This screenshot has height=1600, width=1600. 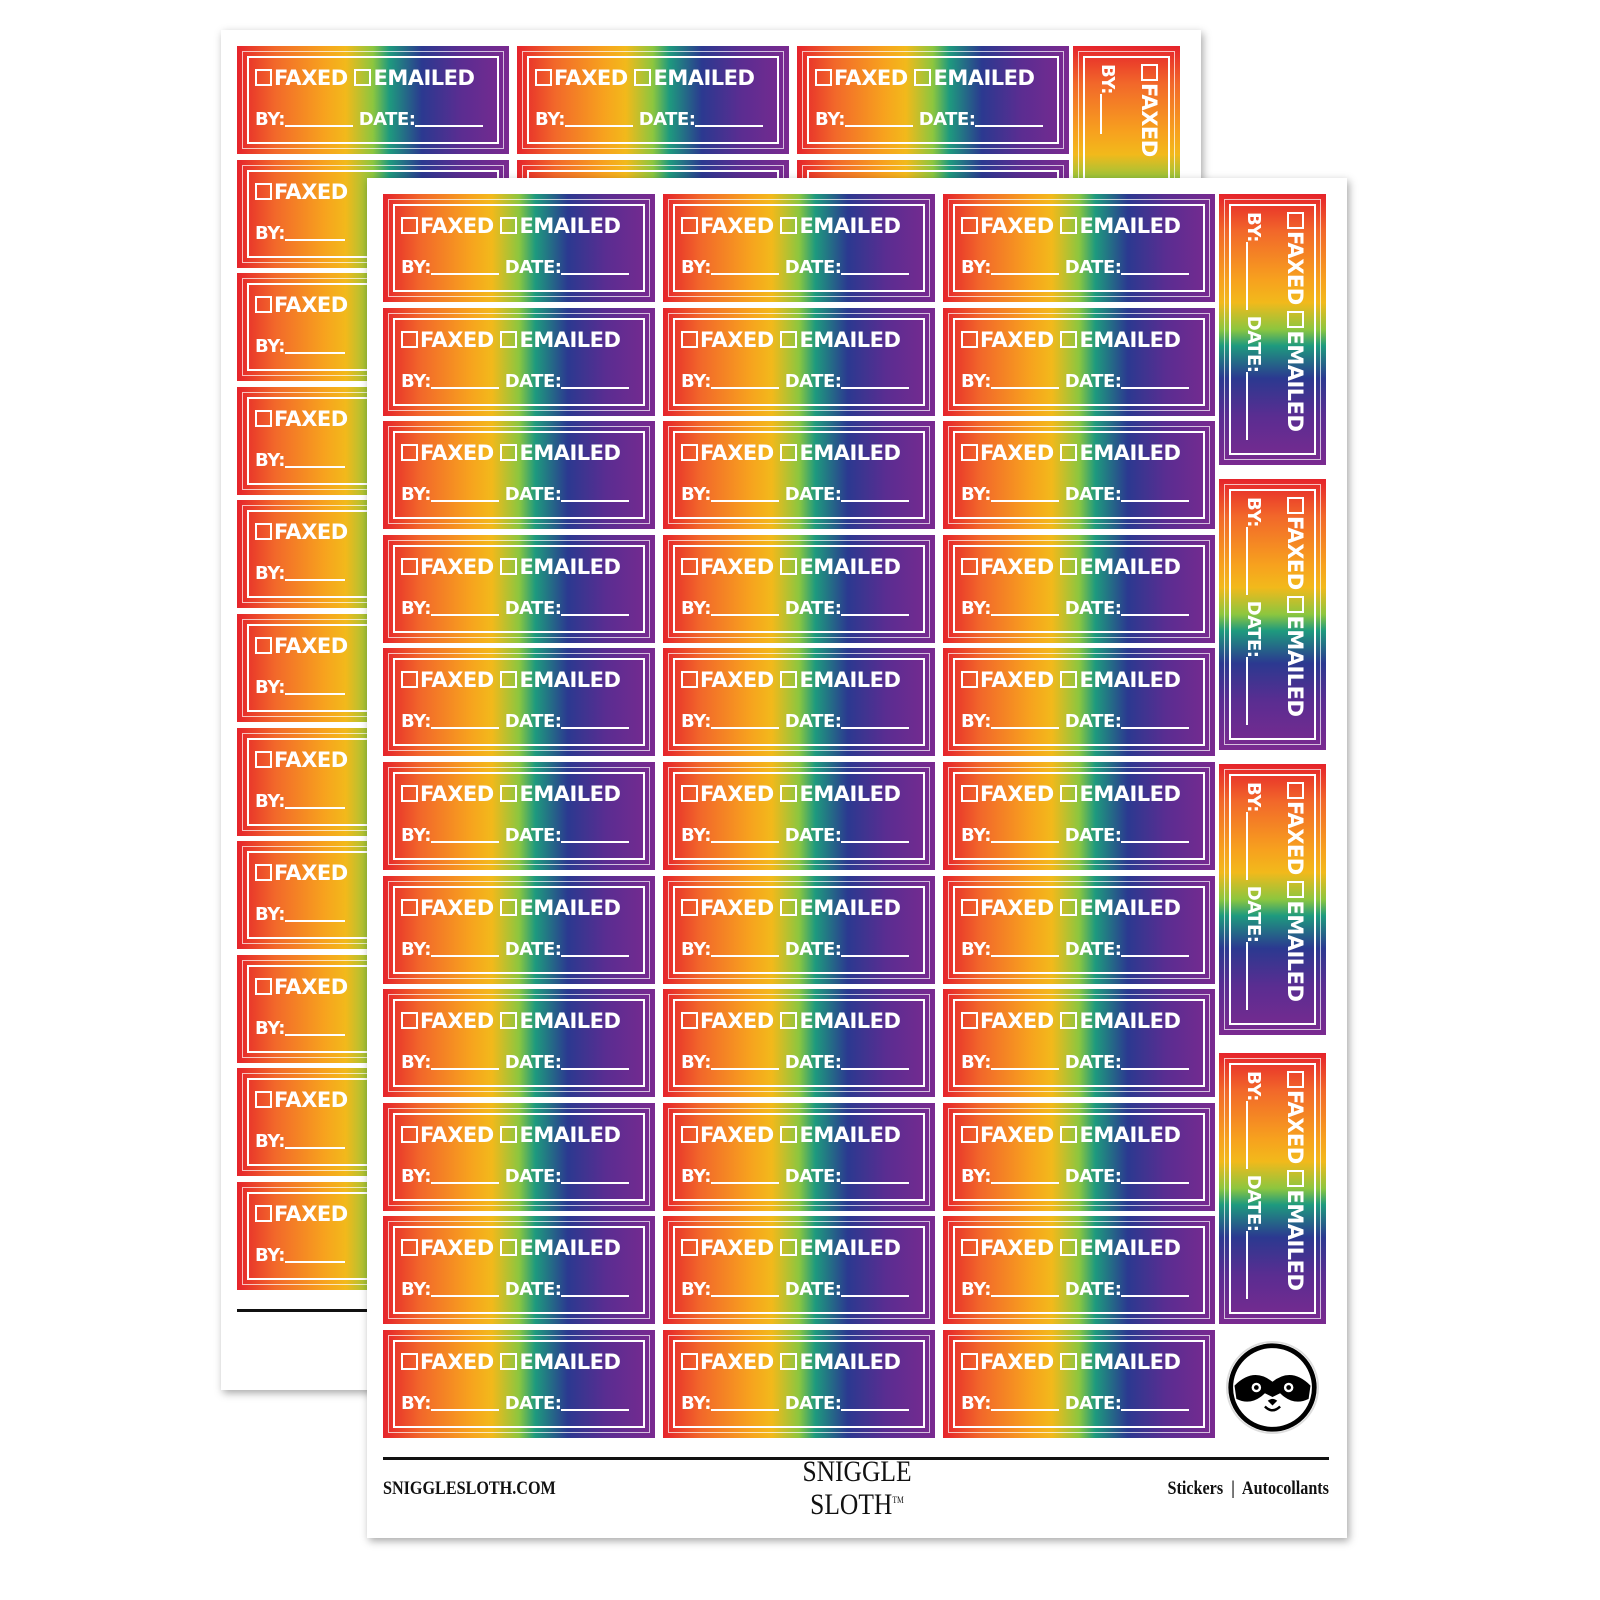 I want to click on sticker-fields-line: BY:, so click(x=300, y=573).